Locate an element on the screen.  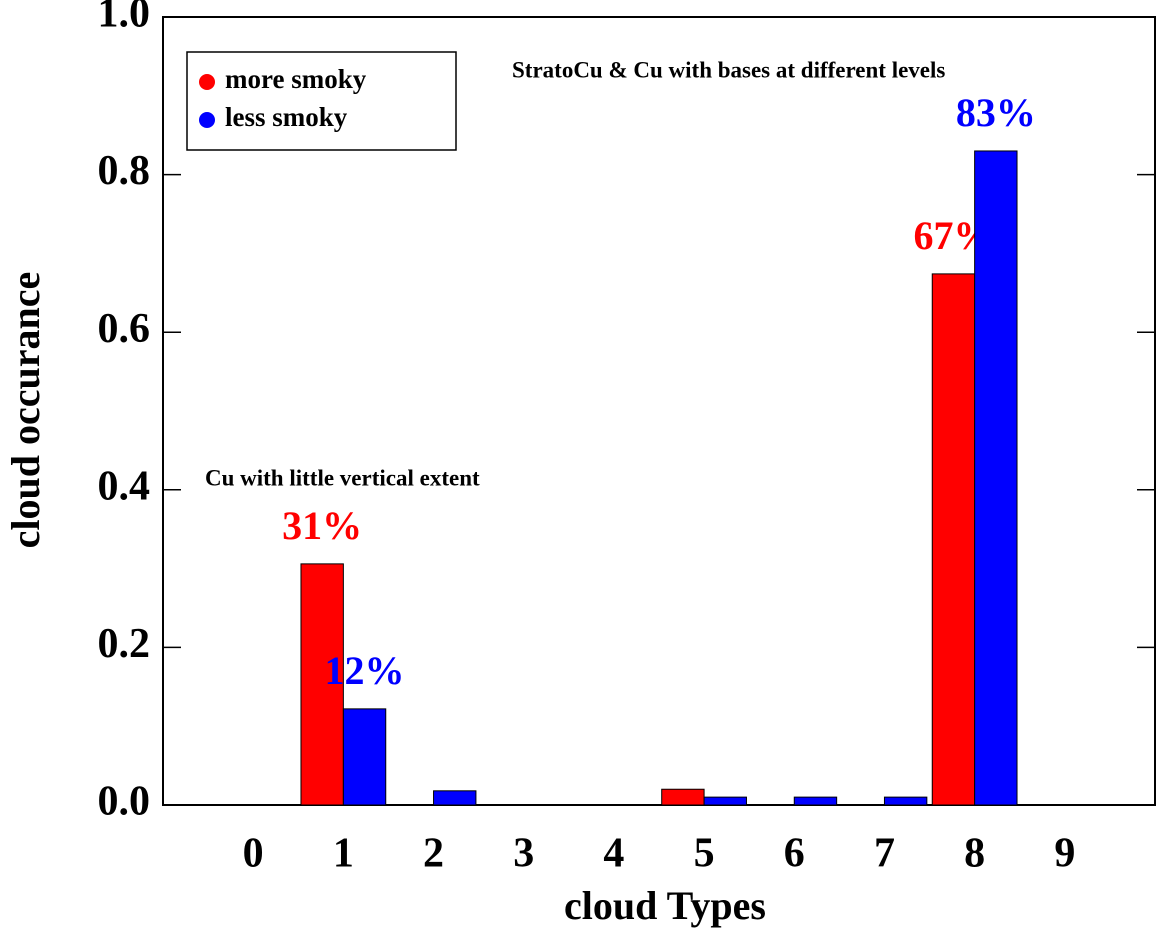
y-tick-label: 0.2 is located at coordinates (124, 644).